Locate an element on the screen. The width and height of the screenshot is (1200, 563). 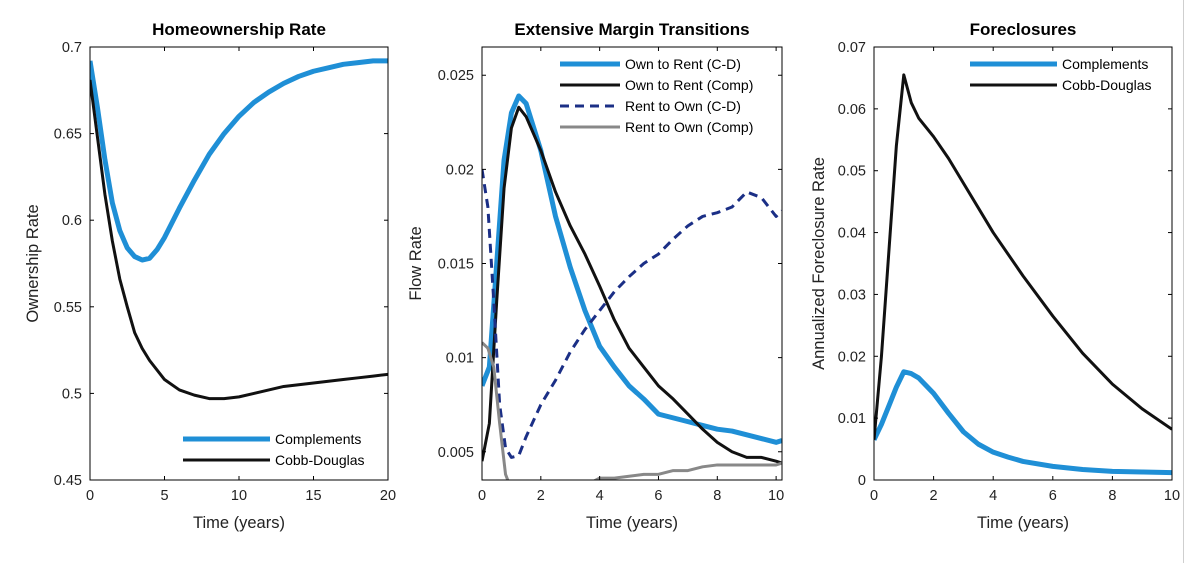
legend-label: Rent to Own (Comp) is located at coordinates (689, 127).